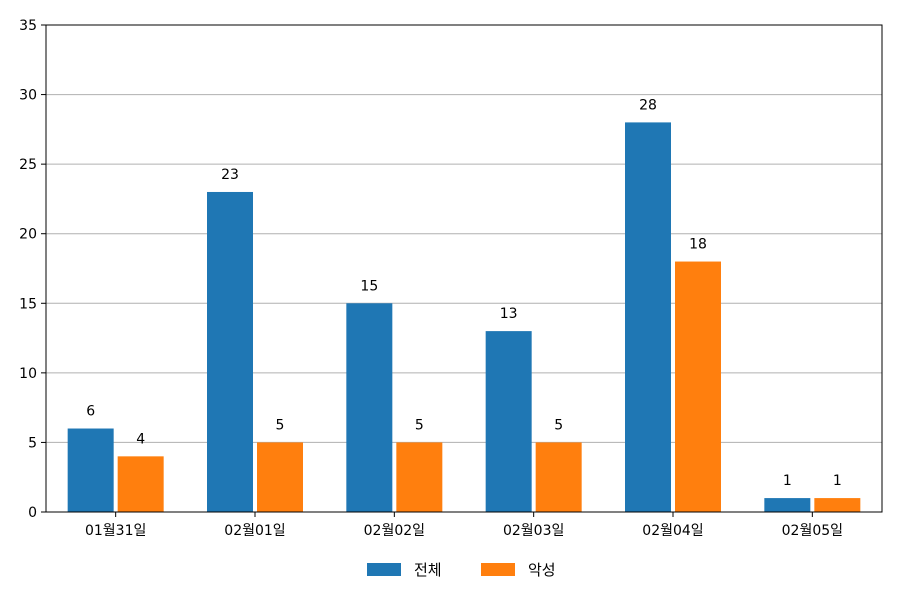 This screenshot has height=600, width=900. Describe the element at coordinates (115, 531) in the screenshot. I see `x-tick-label: 01월31일` at that location.